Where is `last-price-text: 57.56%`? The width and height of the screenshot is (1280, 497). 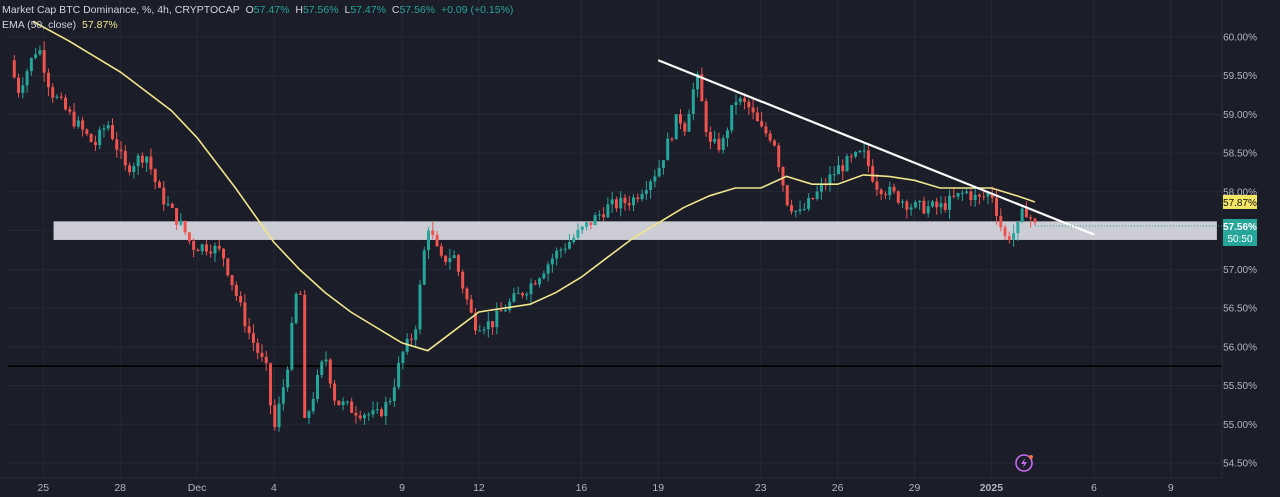 last-price-text: 57.56% is located at coordinates (1240, 227).